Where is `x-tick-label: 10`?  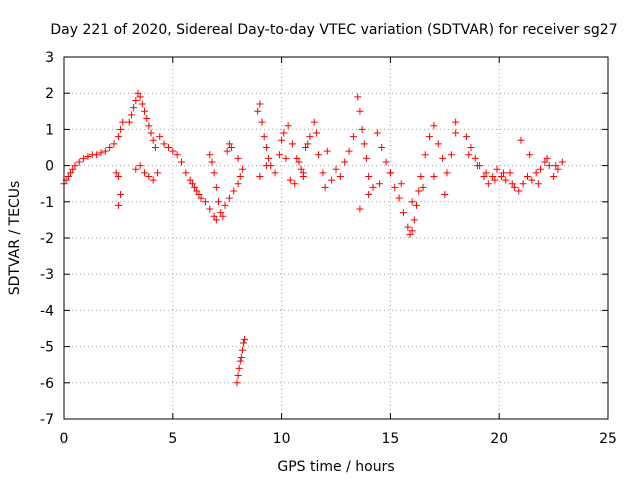
x-tick-label: 10 is located at coordinates (282, 439).